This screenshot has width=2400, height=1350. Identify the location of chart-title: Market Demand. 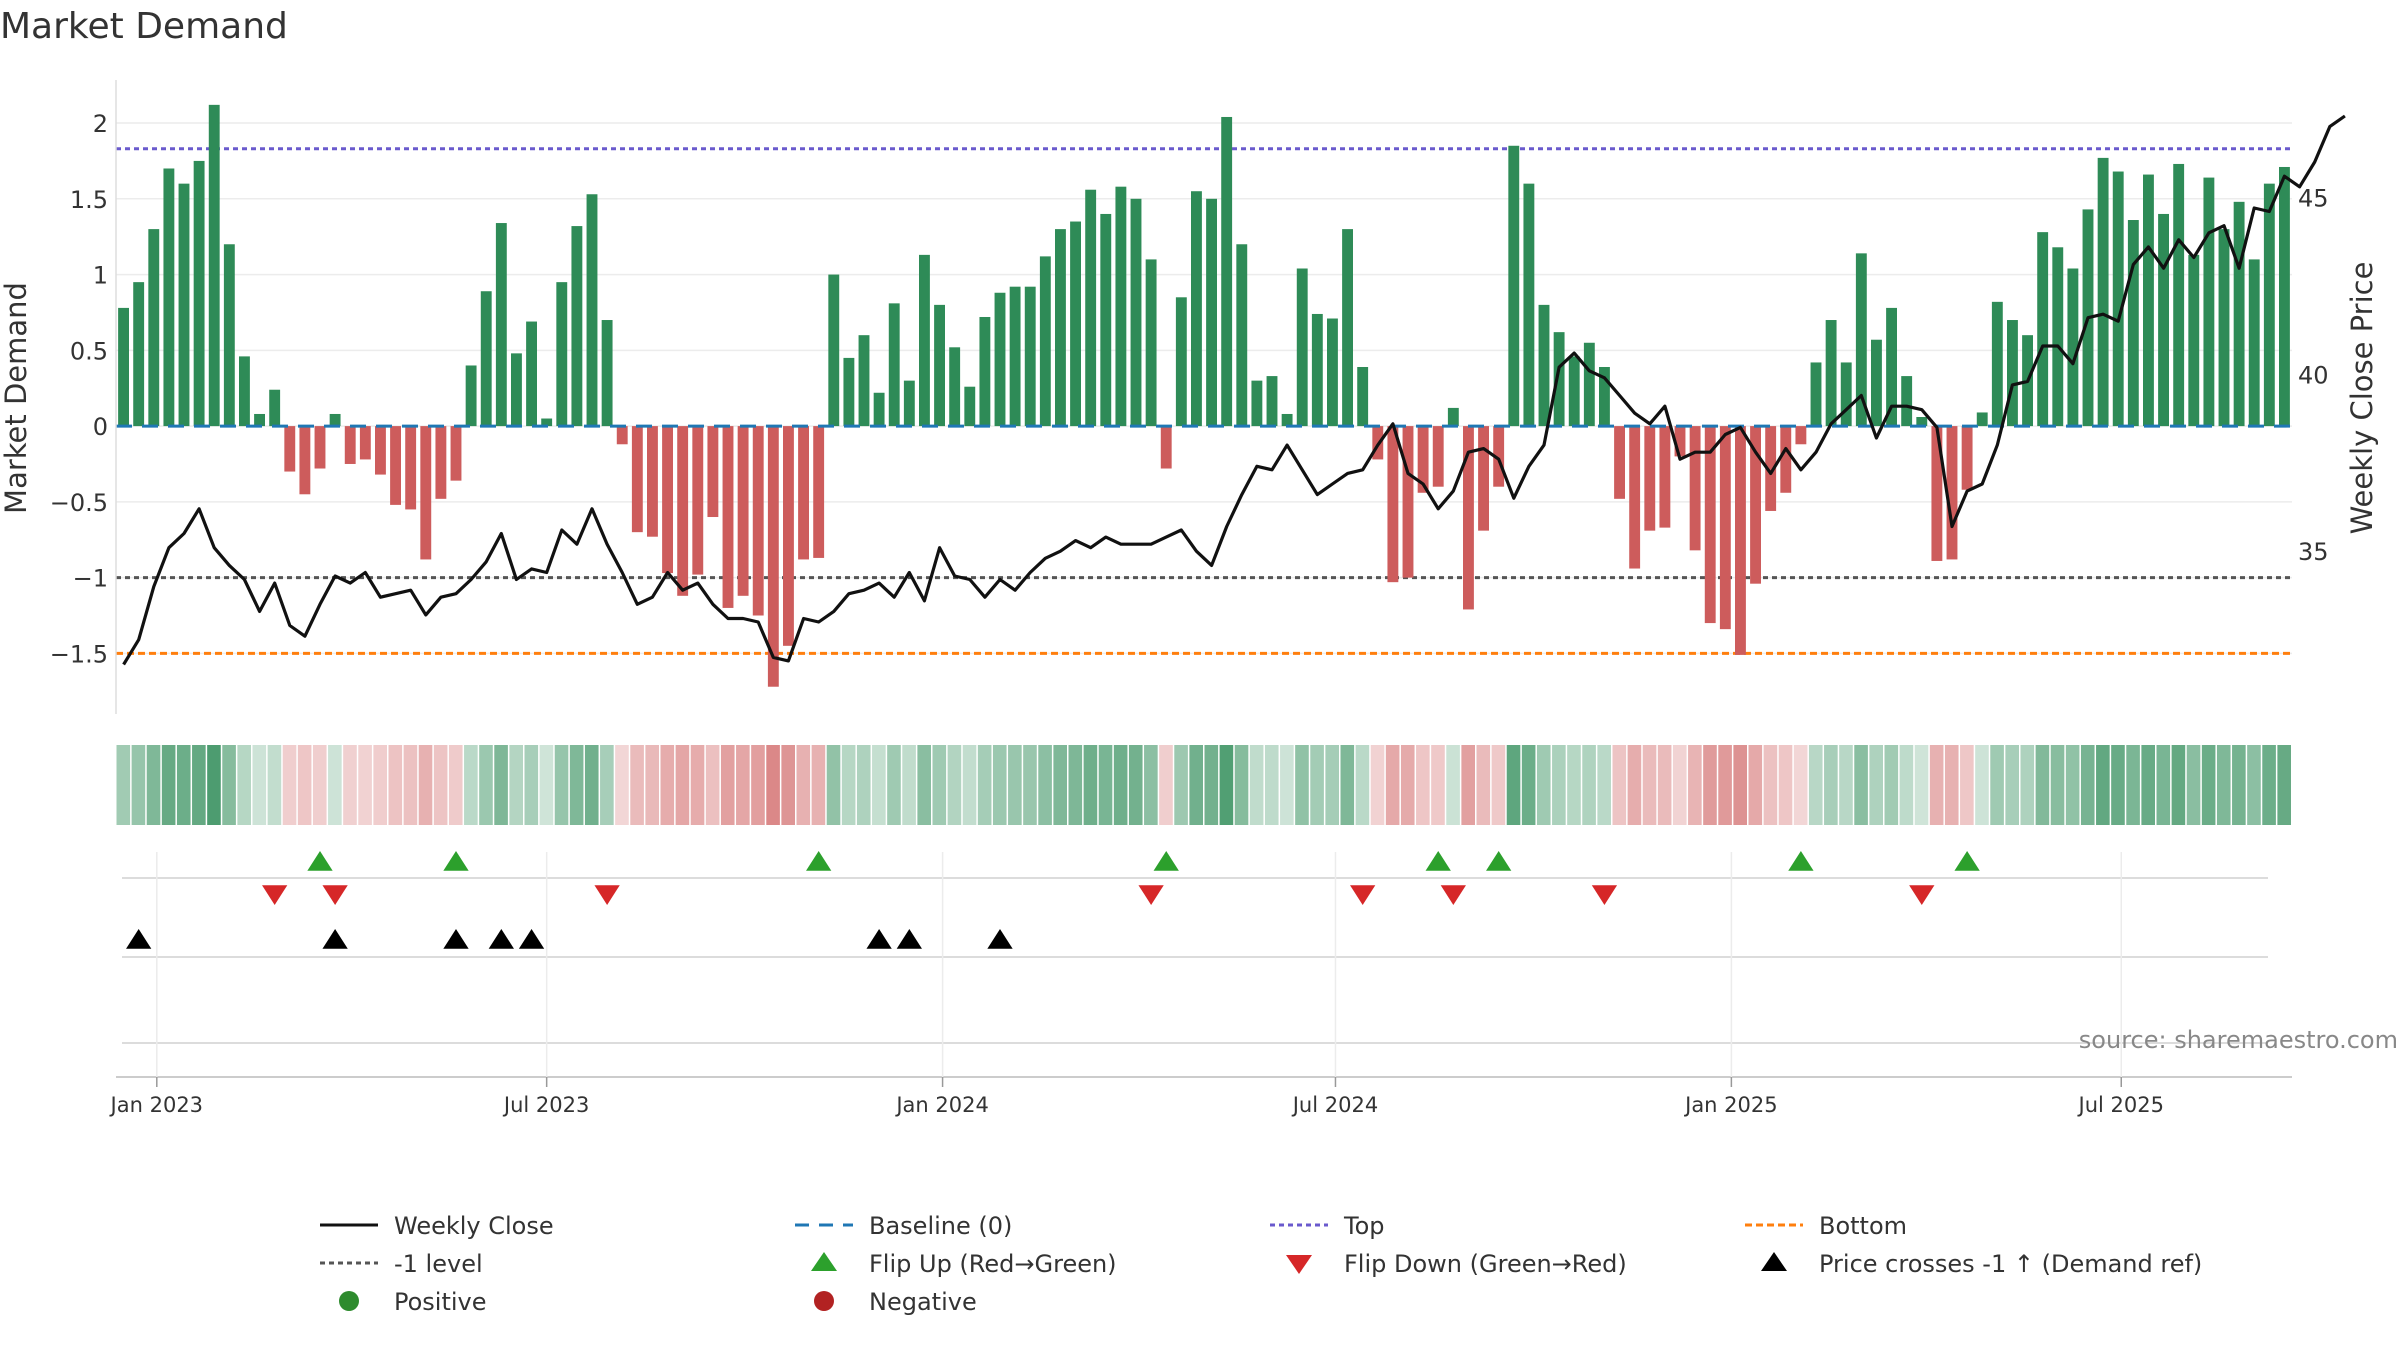
(144, 26).